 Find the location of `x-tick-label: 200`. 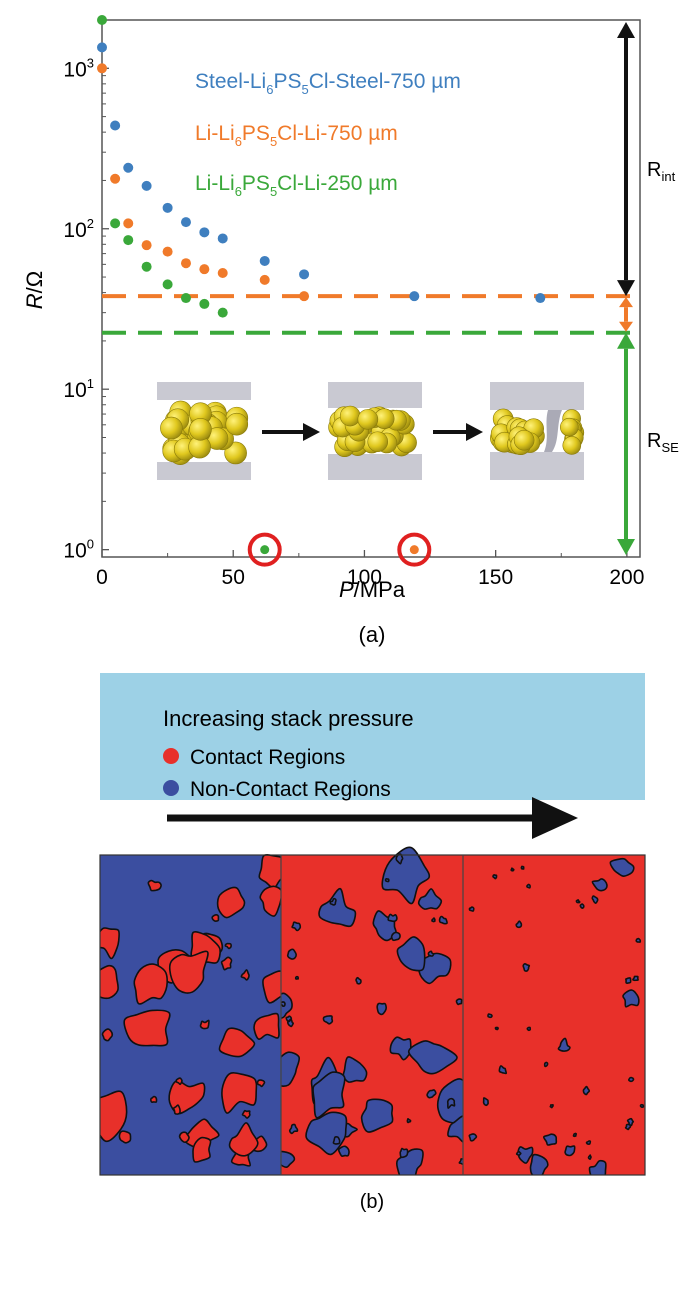

x-tick-label: 200 is located at coordinates (626, 577).